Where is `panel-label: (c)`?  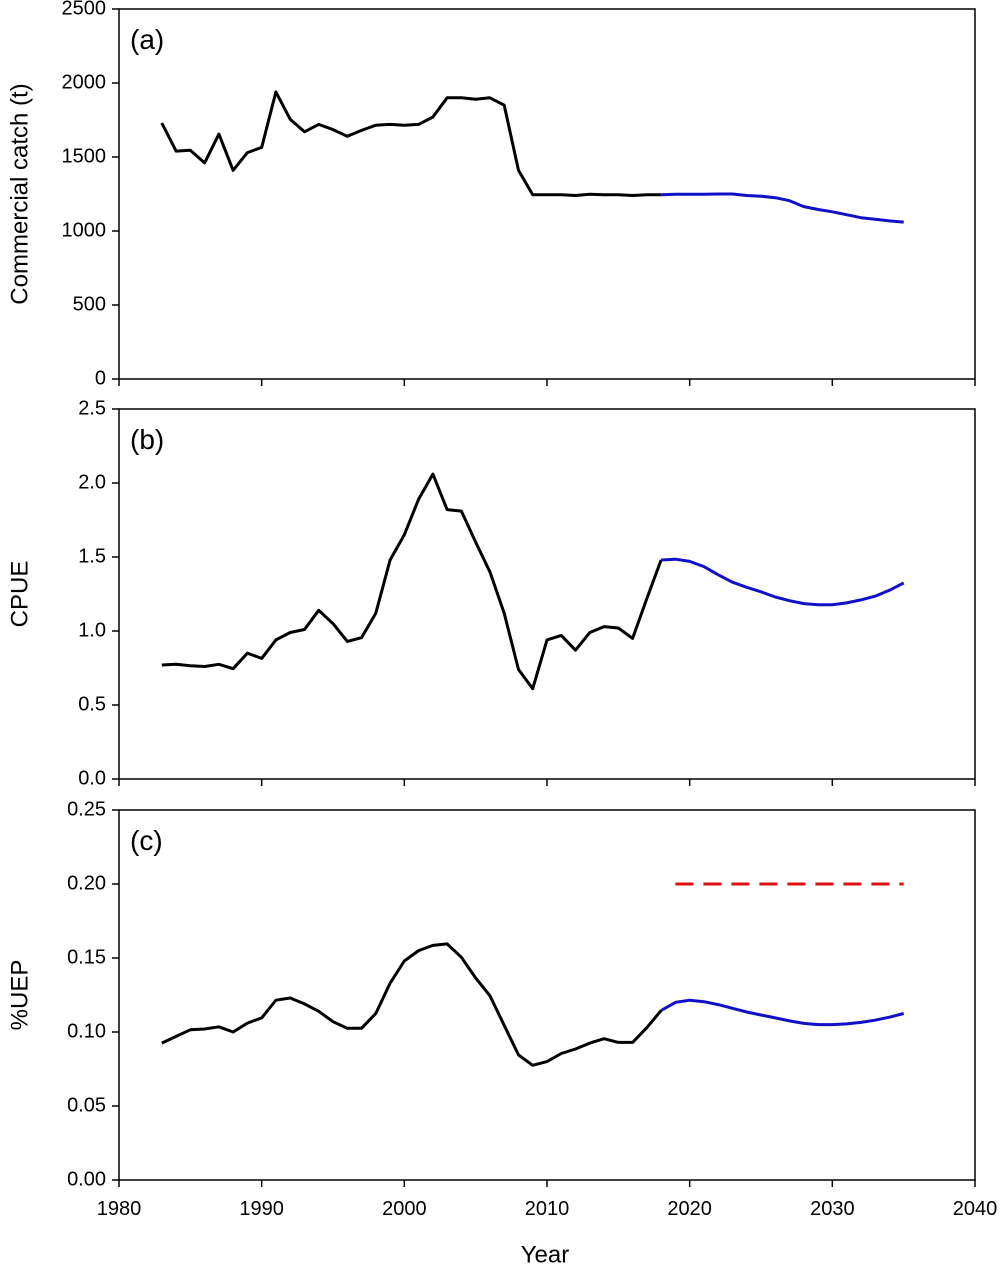 panel-label: (c) is located at coordinates (146, 840).